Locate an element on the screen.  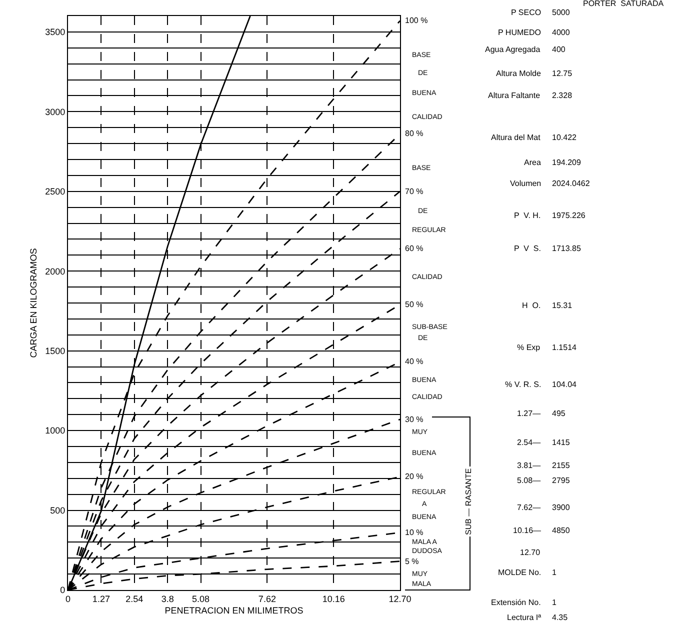
series-label: 20 % is located at coordinates (414, 476).